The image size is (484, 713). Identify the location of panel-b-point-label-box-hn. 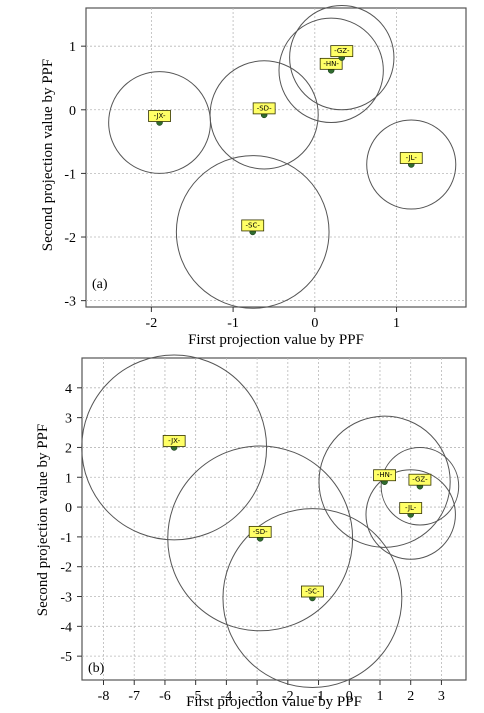
(384, 475).